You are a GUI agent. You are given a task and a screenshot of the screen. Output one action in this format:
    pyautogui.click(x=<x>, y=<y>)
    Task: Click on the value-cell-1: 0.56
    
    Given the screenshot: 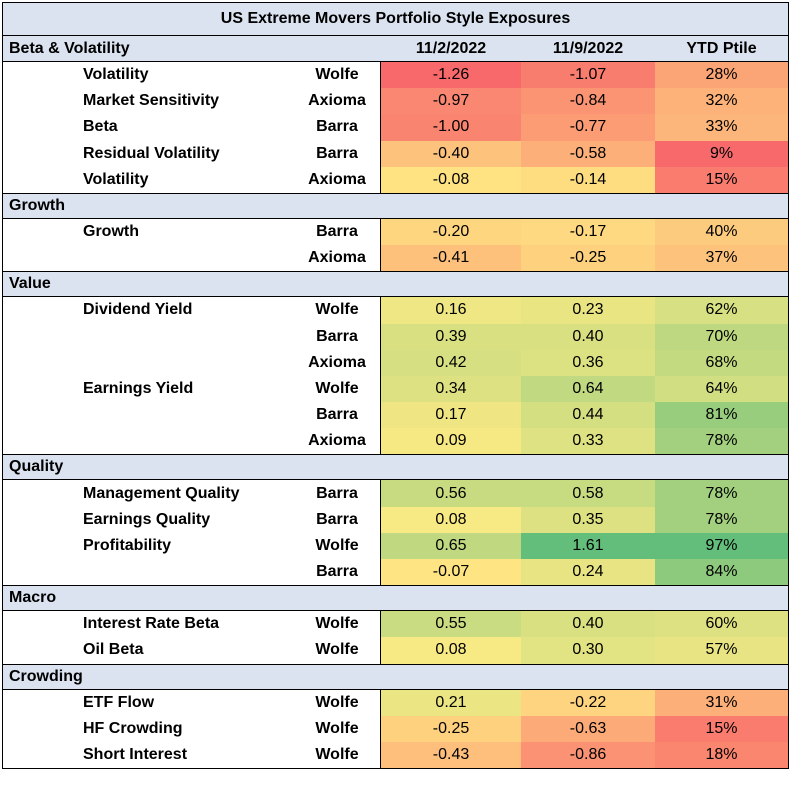 What is the action you would take?
    pyautogui.click(x=451, y=493)
    